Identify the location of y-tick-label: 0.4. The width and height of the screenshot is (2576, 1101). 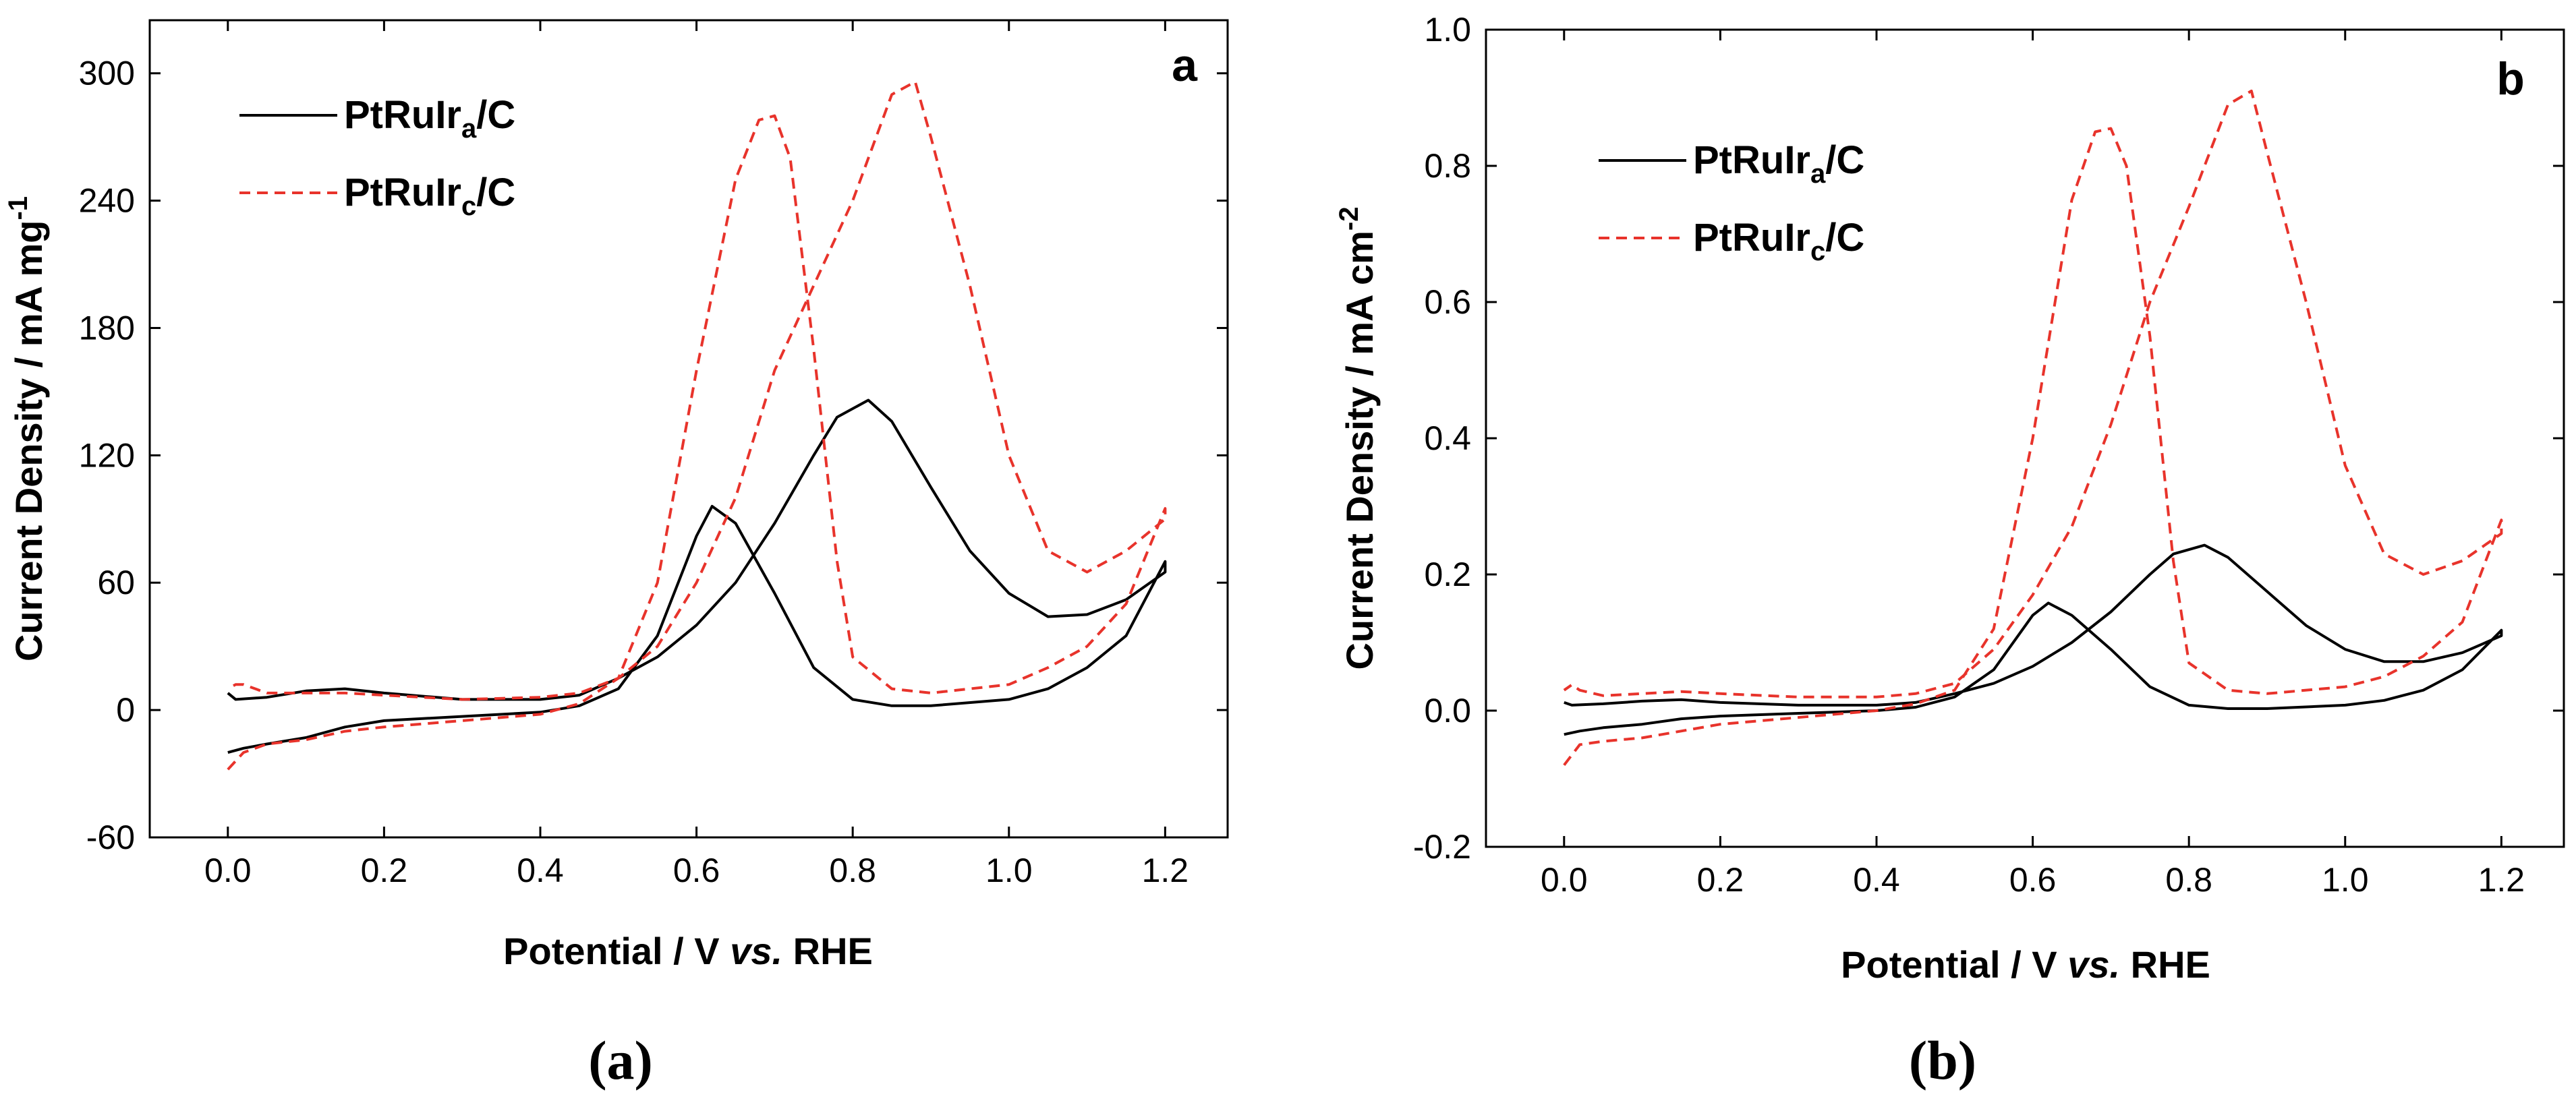
(1447, 438).